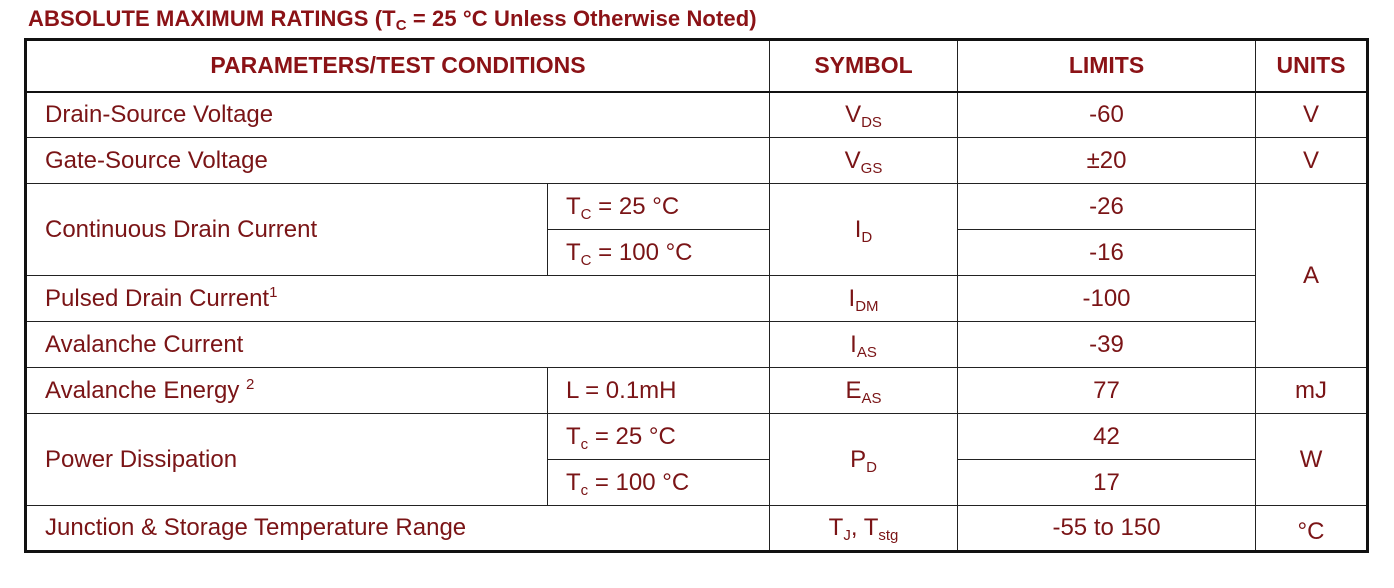  What do you see at coordinates (864, 344) in the screenshot?
I see `symbol-ias: IAS` at bounding box center [864, 344].